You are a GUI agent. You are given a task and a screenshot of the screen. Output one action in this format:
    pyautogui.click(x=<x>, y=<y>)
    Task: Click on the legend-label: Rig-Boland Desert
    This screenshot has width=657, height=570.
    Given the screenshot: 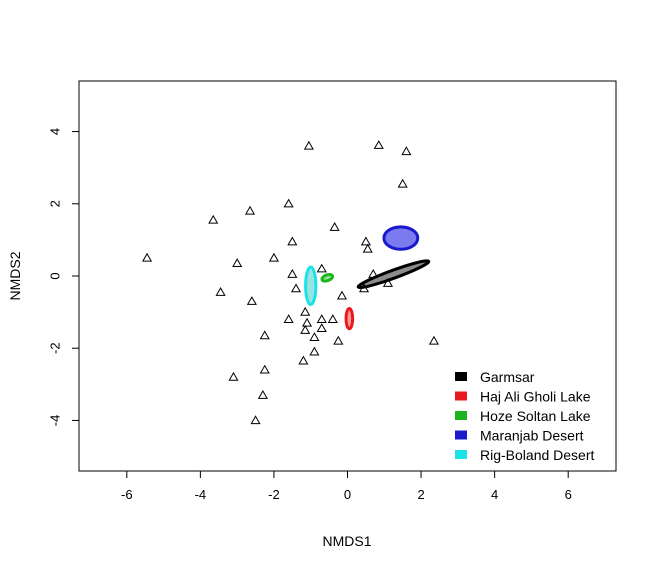 What is the action you would take?
    pyautogui.click(x=537, y=455)
    